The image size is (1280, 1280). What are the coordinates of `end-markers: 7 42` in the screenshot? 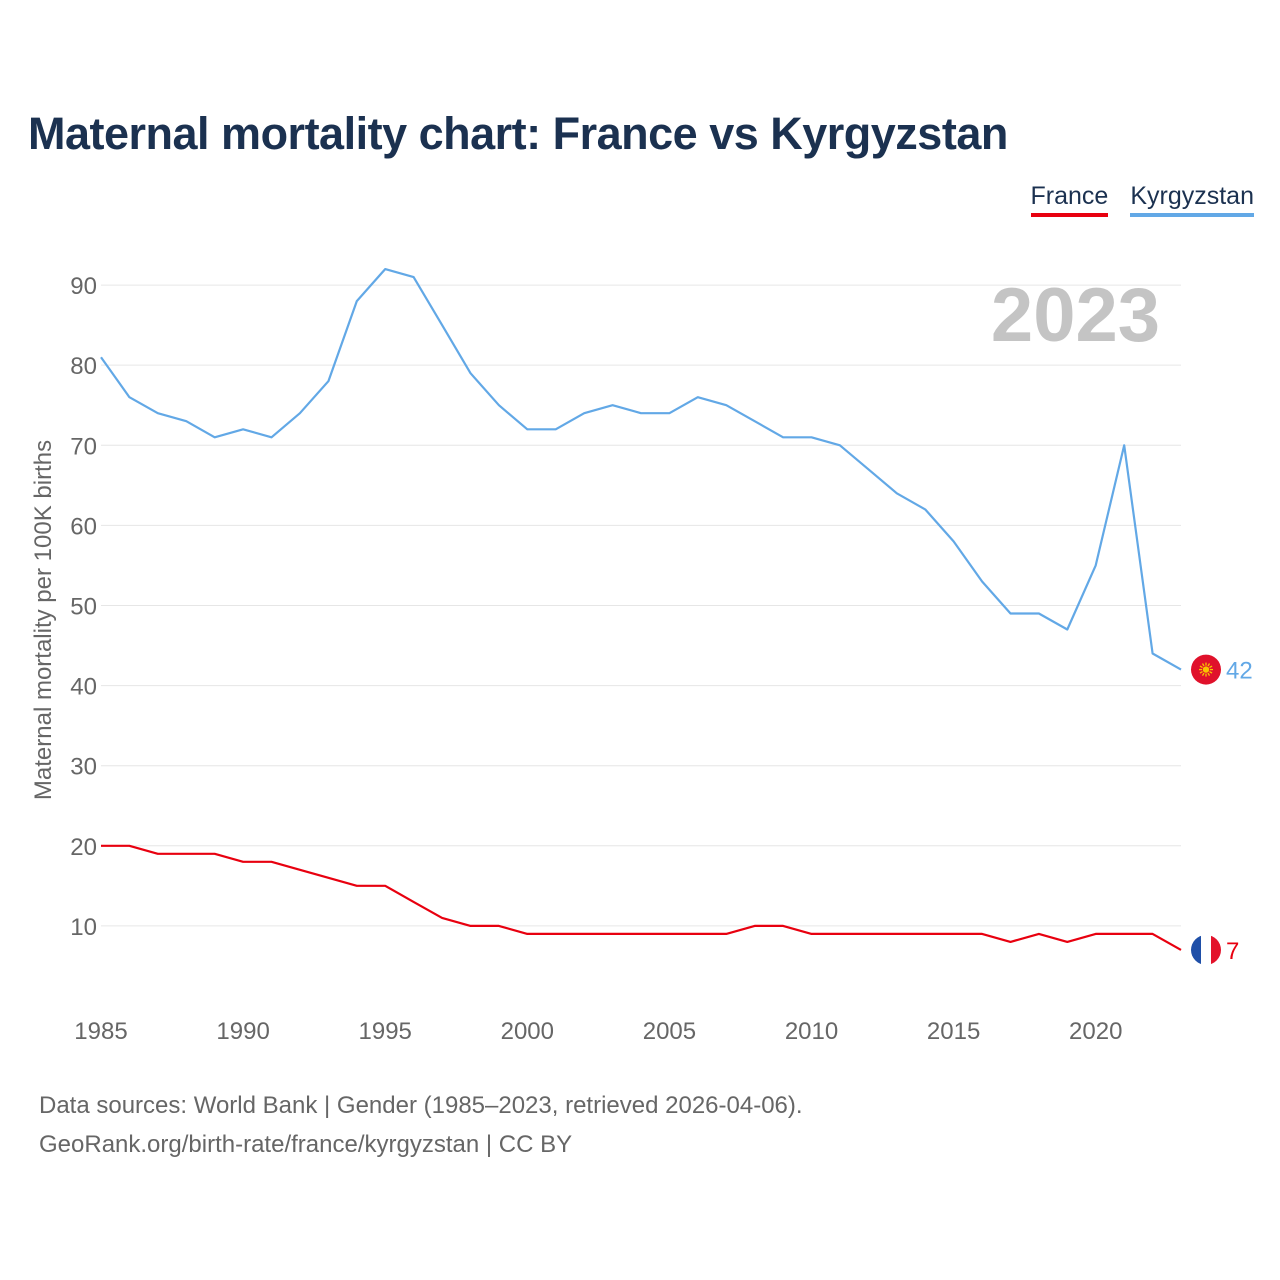 It's located at (1222, 809).